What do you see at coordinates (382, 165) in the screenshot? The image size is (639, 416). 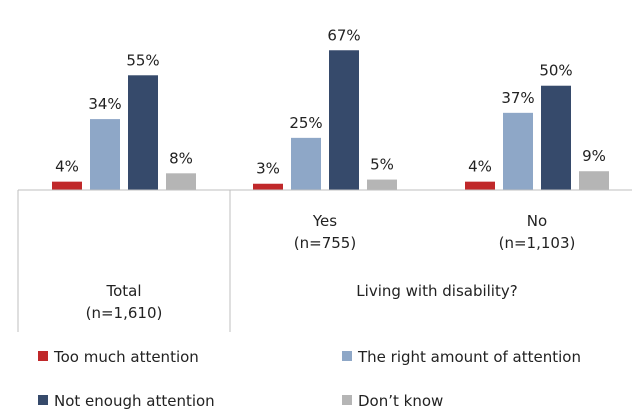 I see `data-label-g1-s3: 5%` at bounding box center [382, 165].